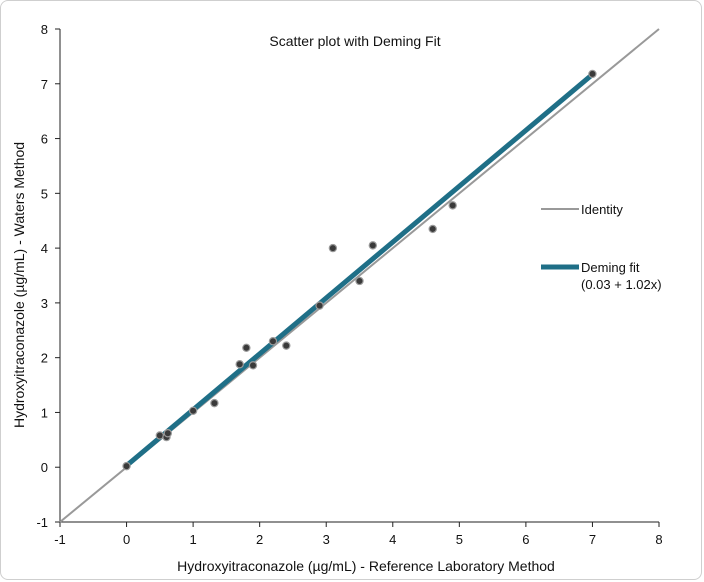 The height and width of the screenshot is (582, 704). What do you see at coordinates (60, 539) in the screenshot?
I see `x-tick-label: -1` at bounding box center [60, 539].